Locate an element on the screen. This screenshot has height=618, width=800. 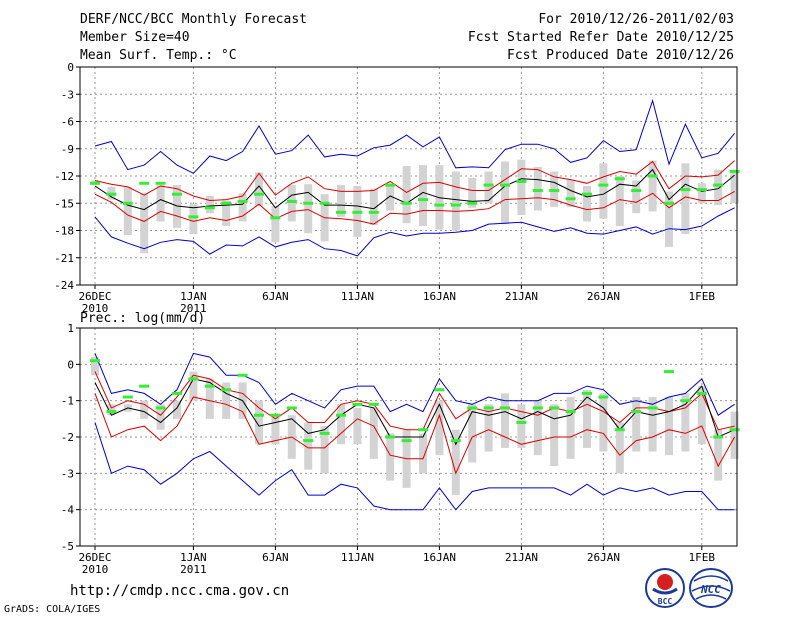
temp-ytick-label: -9 is located at coordinates (67, 149).